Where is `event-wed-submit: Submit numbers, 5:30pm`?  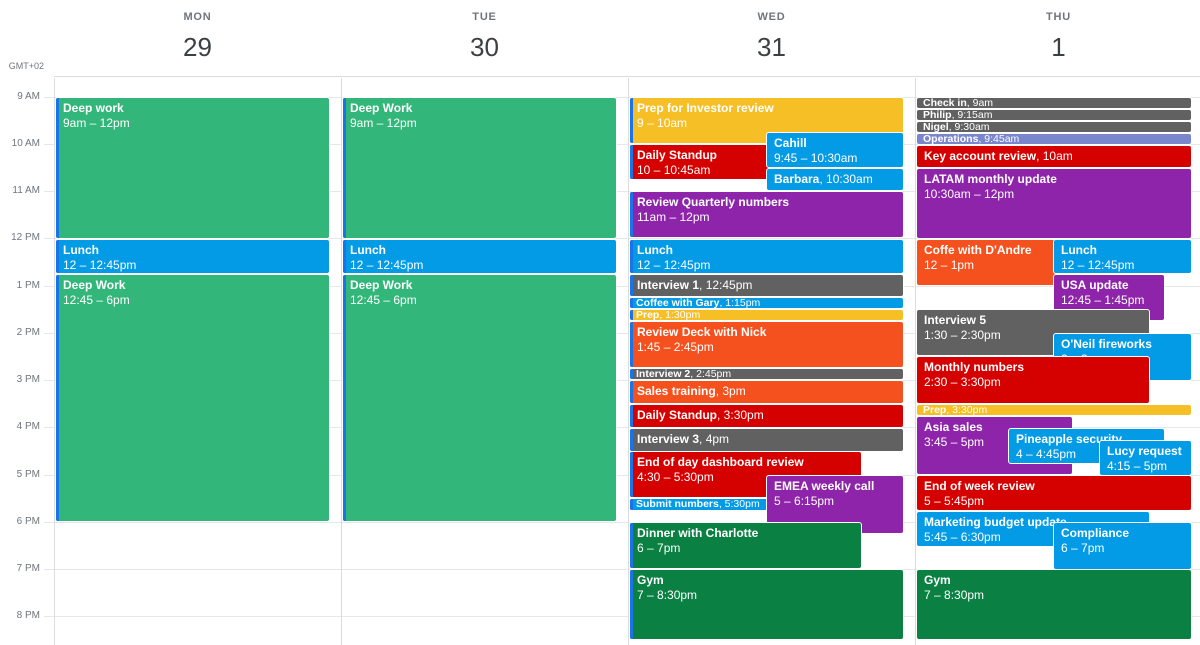
event-wed-submit: Submit numbers, 5:30pm is located at coordinates (709, 504).